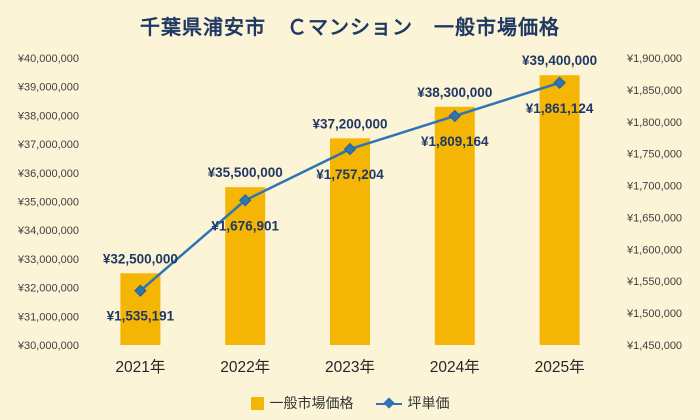 The height and width of the screenshot is (420, 700). What do you see at coordinates (245, 172) in the screenshot?
I see `bar-data-label: ¥35,500,000` at bounding box center [245, 172].